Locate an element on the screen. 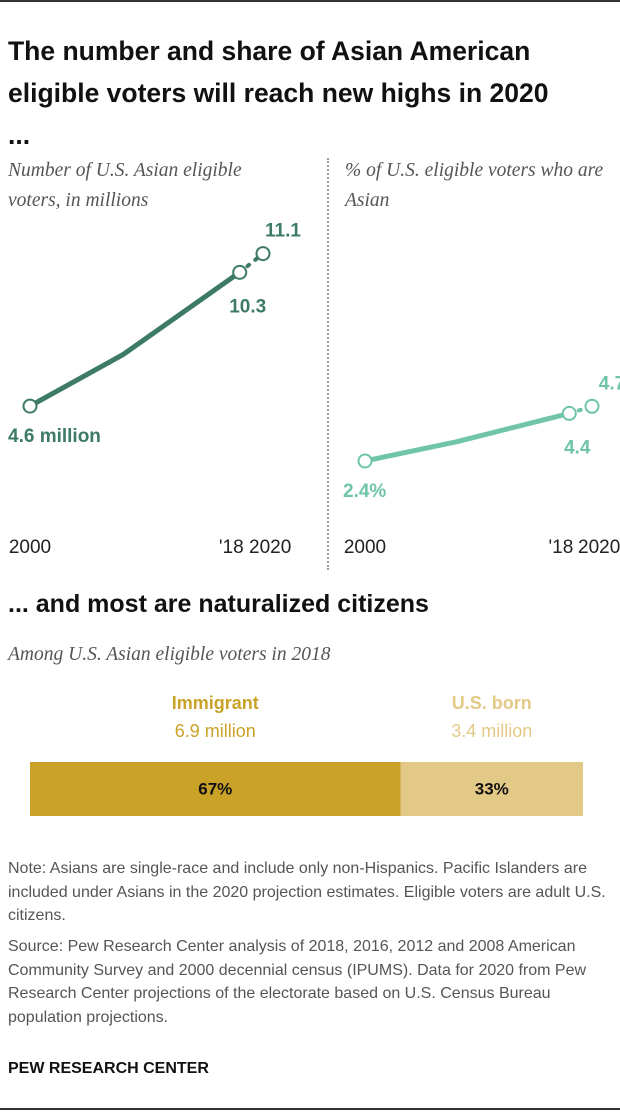 This screenshot has width=620, height=1114. section-subtitle: Among U.S. Asian eligible voters in 2018 is located at coordinates (169, 654).